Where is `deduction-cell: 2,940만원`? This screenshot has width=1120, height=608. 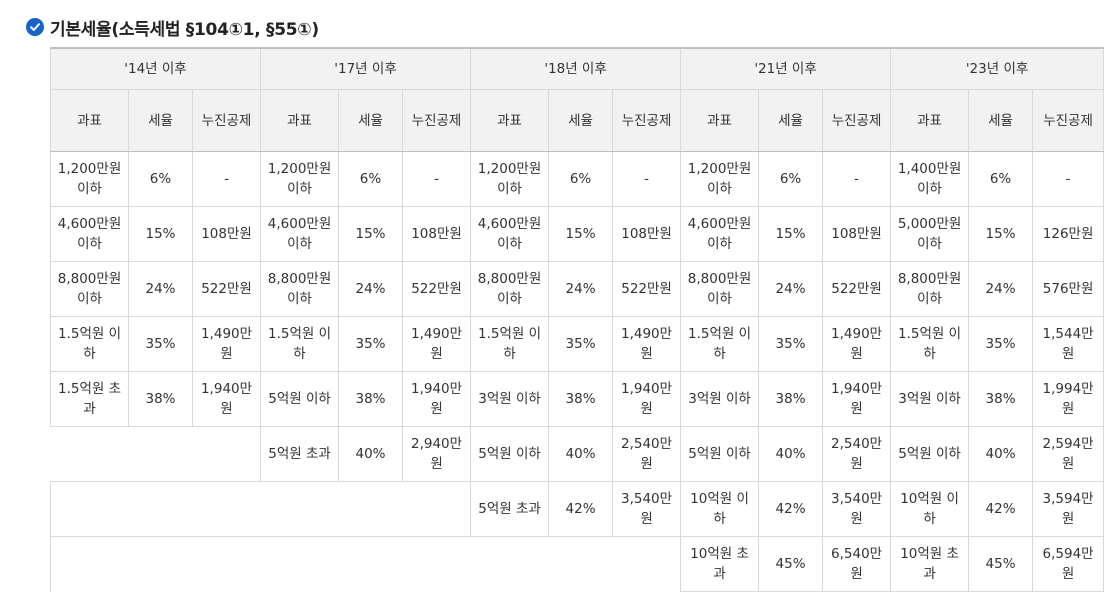
deduction-cell: 2,940만원 is located at coordinates (437, 454).